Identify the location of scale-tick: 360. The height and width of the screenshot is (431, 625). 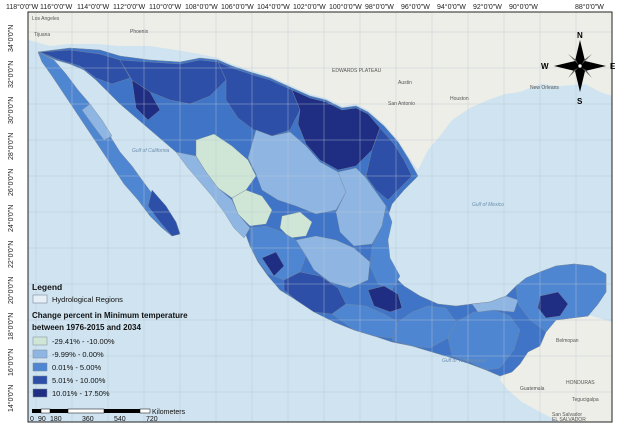
(88, 419).